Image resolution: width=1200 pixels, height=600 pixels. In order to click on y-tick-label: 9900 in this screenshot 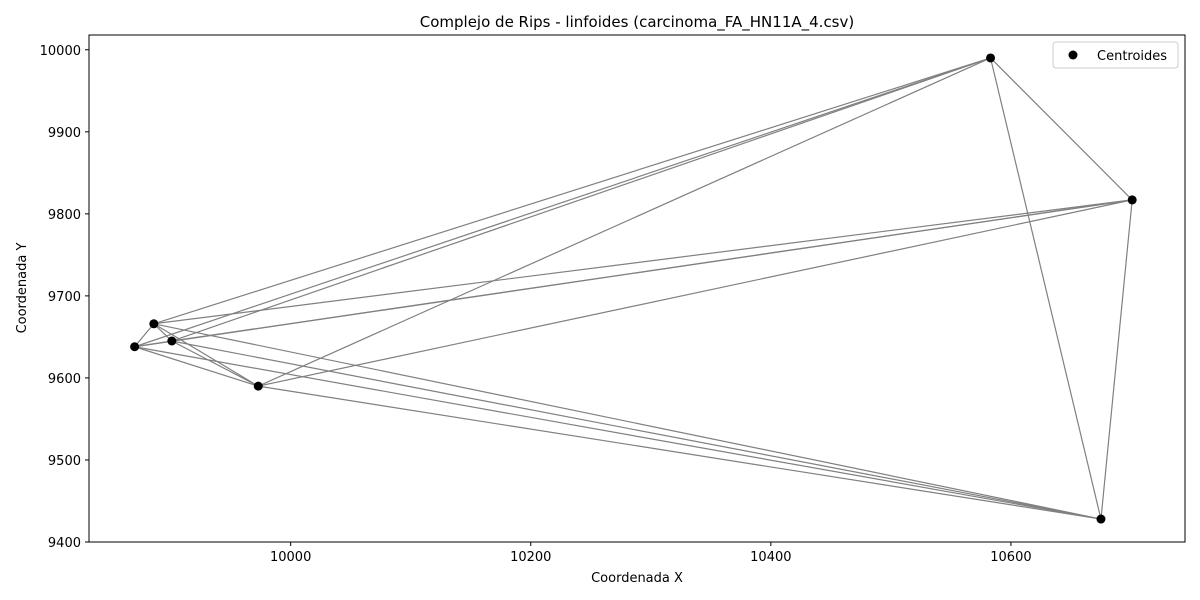, I will do `click(64, 133)`.